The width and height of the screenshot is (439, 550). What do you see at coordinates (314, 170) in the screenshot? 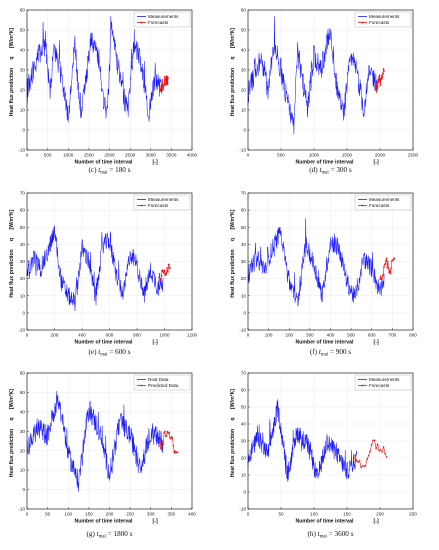
I see `caption-letter: (d)` at bounding box center [314, 170].